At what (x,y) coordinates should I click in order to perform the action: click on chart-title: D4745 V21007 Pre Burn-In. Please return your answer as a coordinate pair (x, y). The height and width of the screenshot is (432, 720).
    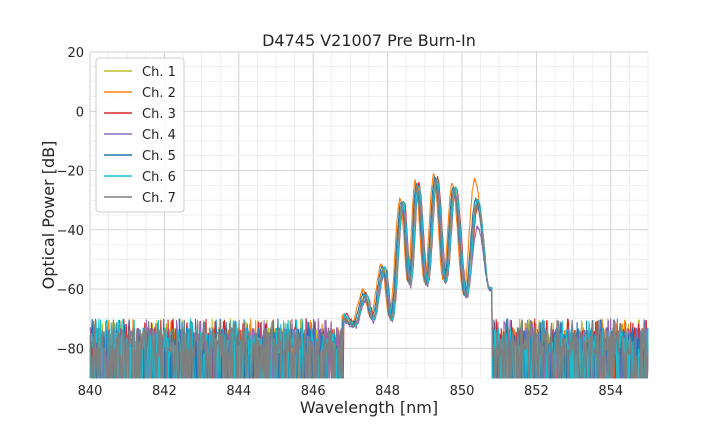
    Looking at the image, I should click on (369, 40).